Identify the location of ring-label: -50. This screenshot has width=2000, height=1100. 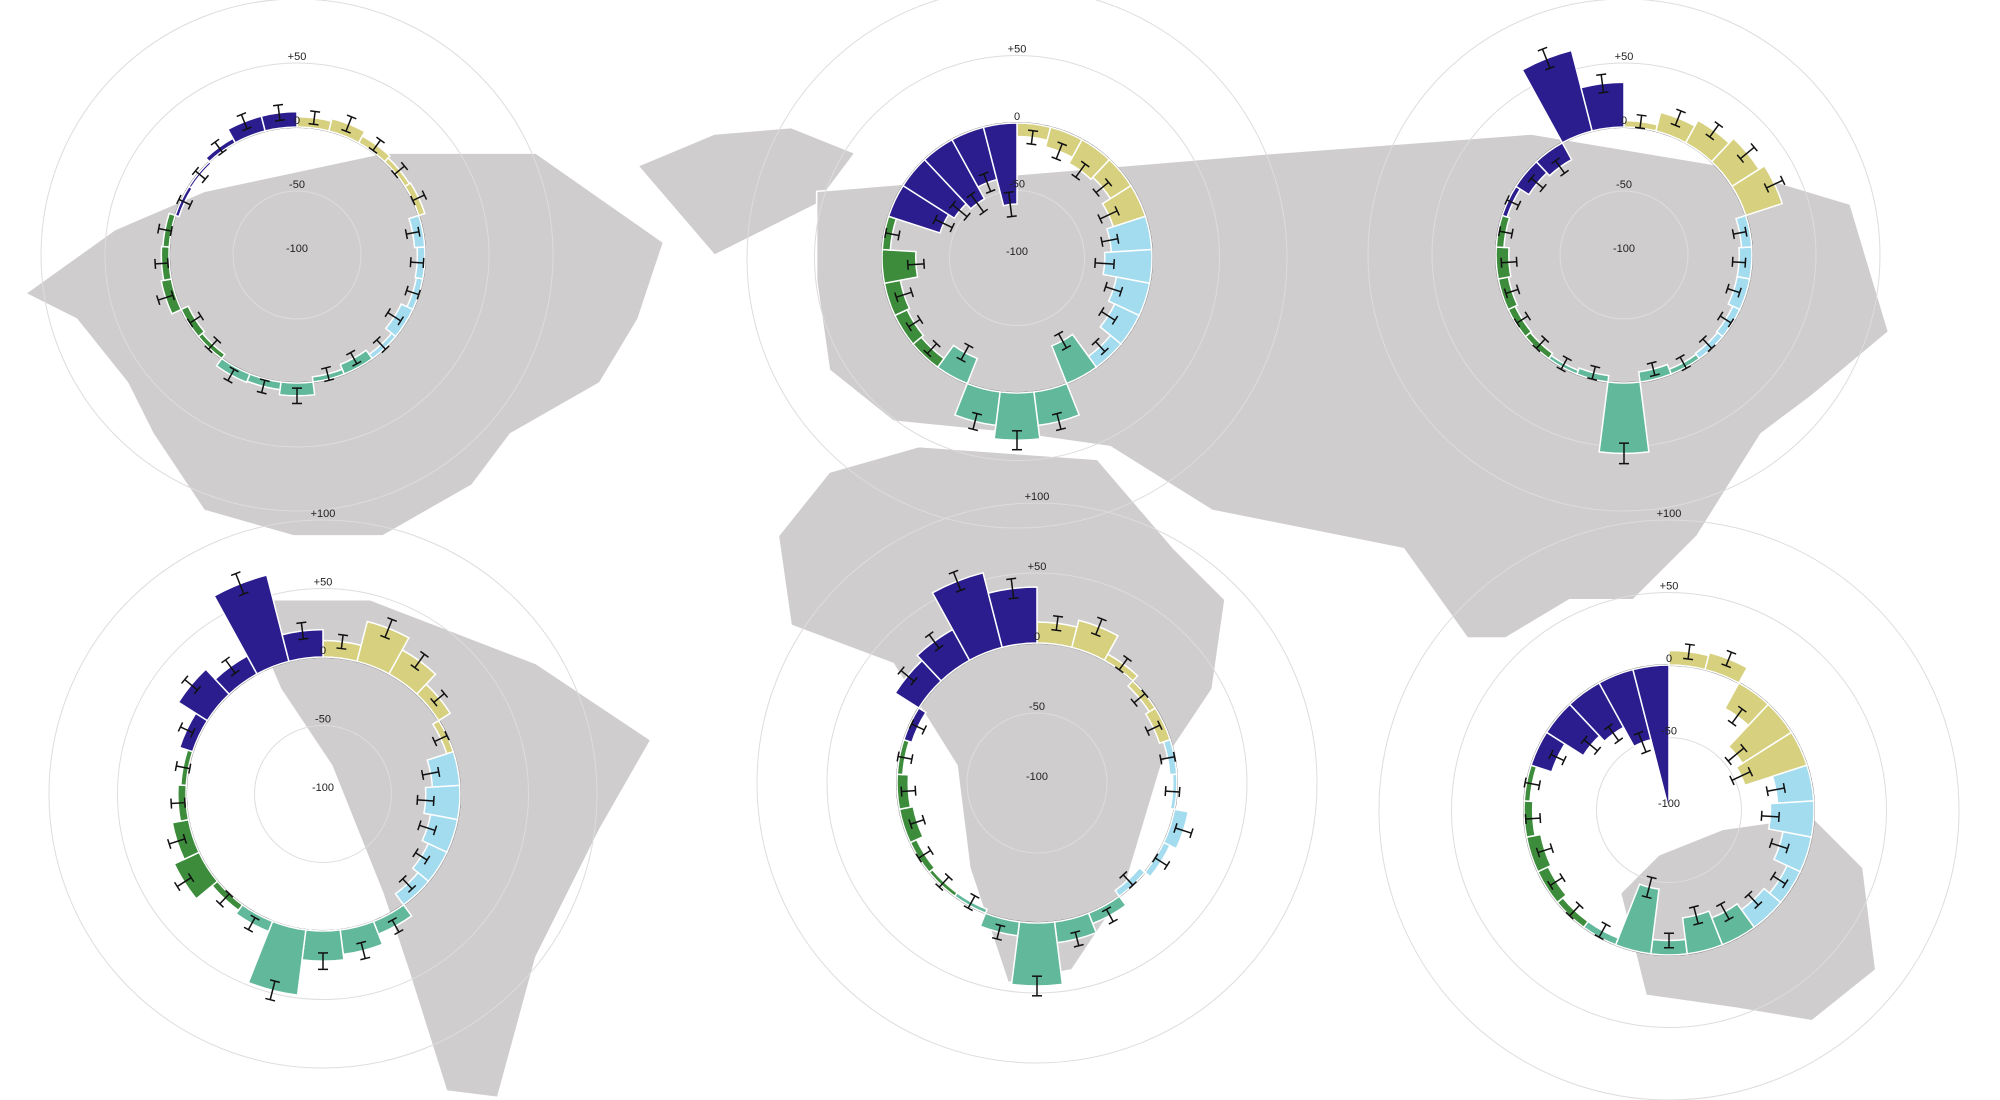
(1624, 185).